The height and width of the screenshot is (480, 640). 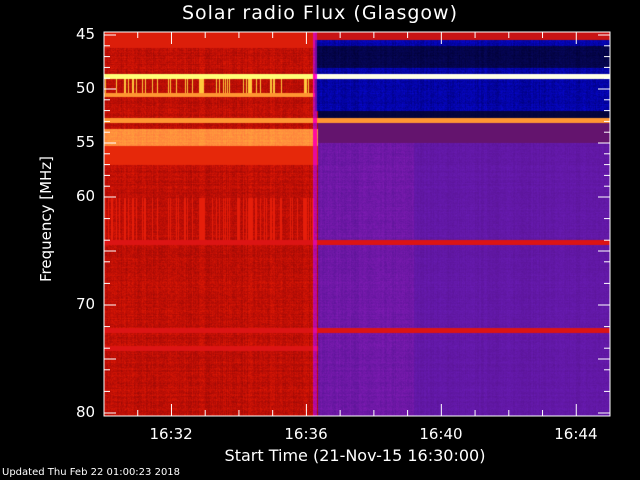 What do you see at coordinates (86, 196) in the screenshot?
I see `y-tick-label: 60` at bounding box center [86, 196].